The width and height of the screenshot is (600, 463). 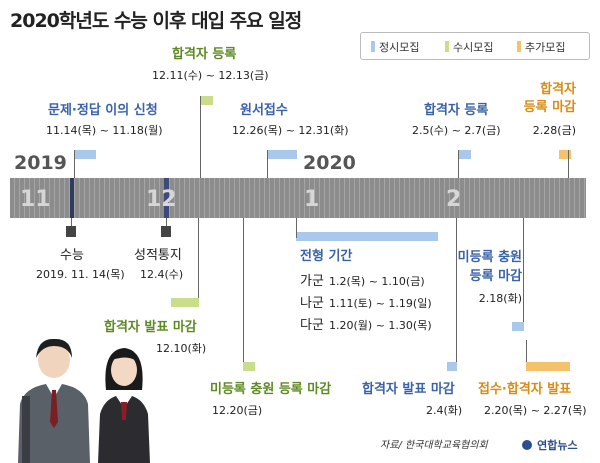 What do you see at coordinates (237, 410) in the screenshot?
I see `event-date-early-waitlist: 12.20(금)` at bounding box center [237, 410].